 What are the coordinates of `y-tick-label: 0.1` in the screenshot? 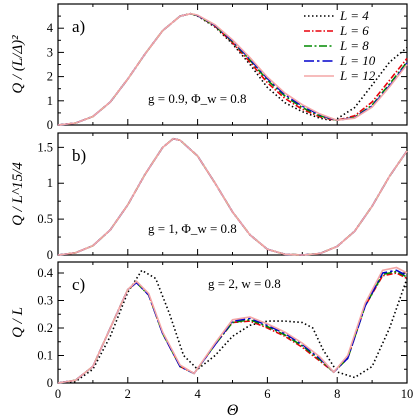 It's located at (45, 356).